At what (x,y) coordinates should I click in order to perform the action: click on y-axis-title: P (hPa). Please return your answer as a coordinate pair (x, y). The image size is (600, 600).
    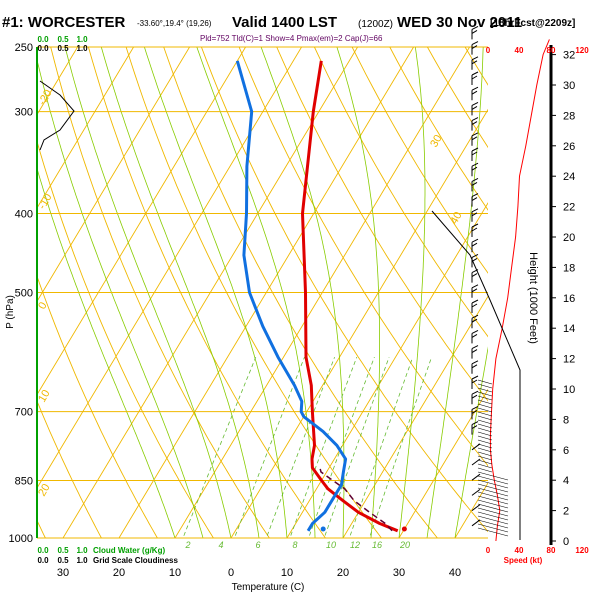
    Looking at the image, I should click on (10, 312).